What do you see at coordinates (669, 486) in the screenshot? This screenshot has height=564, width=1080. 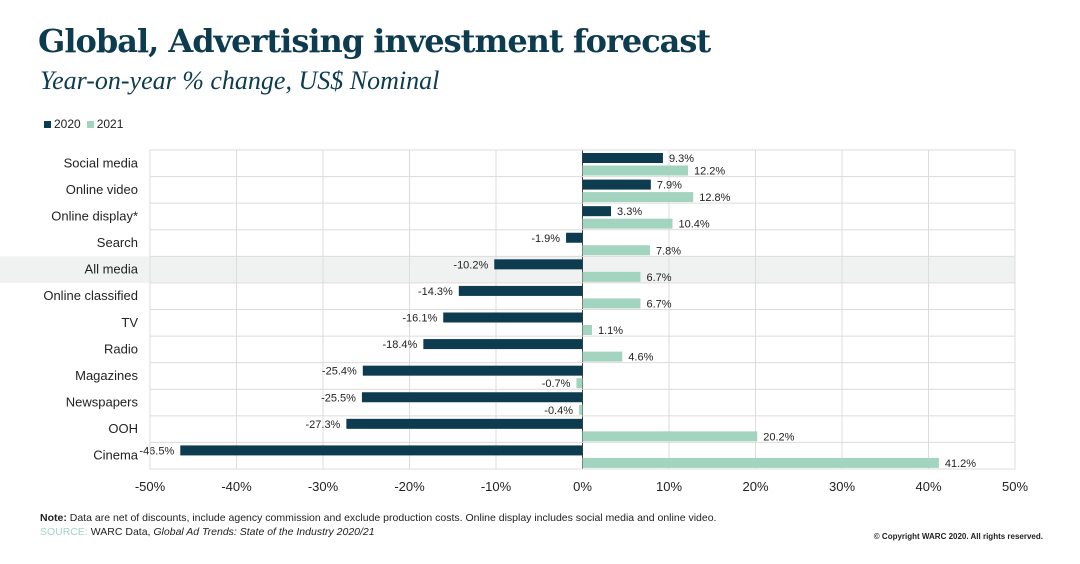 I see `x-tick-label: 10%` at bounding box center [669, 486].